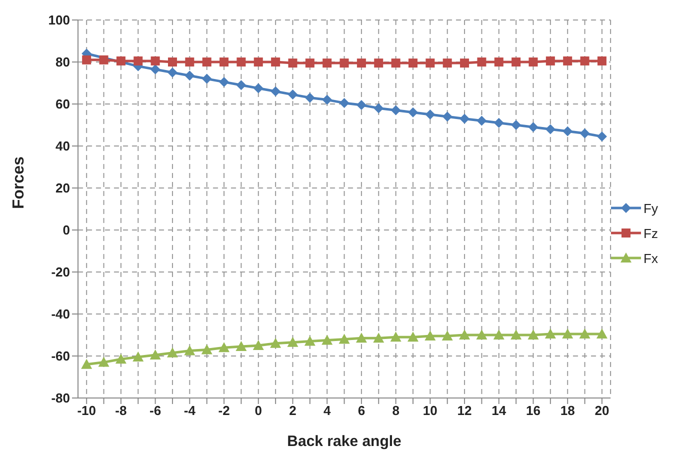  What do you see at coordinates (464, 410) in the screenshot?
I see `x-tick-label: 12` at bounding box center [464, 410].